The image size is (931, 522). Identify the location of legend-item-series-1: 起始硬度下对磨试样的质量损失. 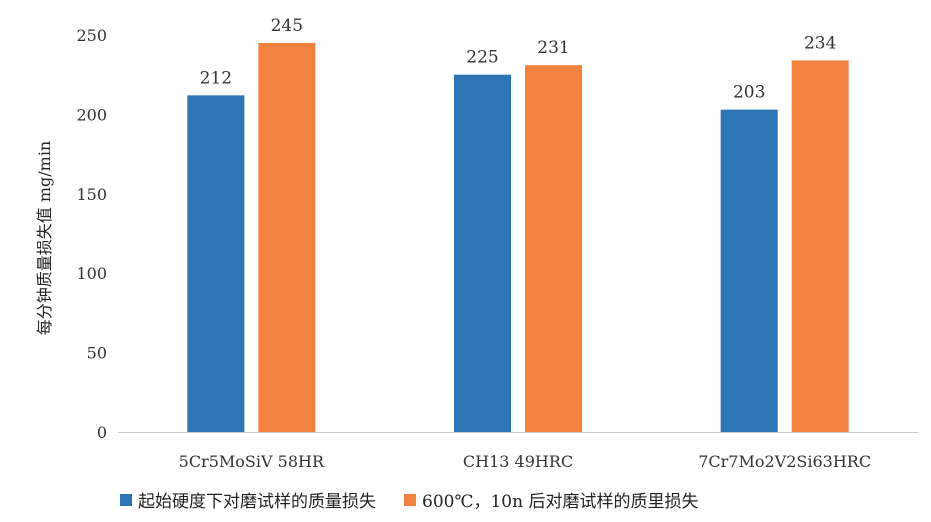
(248, 499).